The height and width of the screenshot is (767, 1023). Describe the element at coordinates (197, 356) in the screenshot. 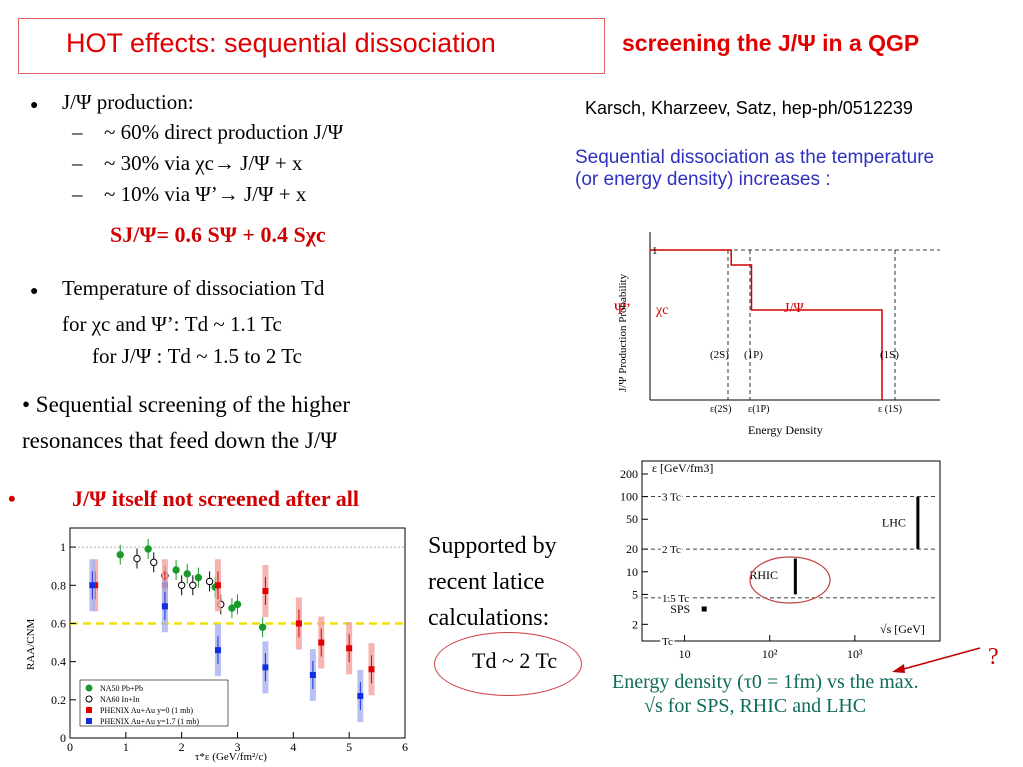

I see `dissociation-line-3: for J/Ψ : Td ~ 1.5 to 2 Tc` at that location.